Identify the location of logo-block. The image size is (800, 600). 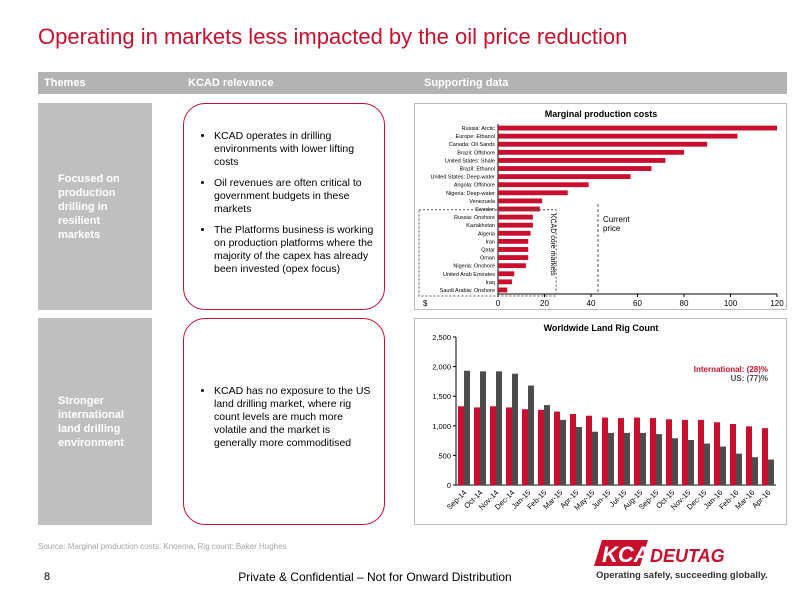
(621, 553).